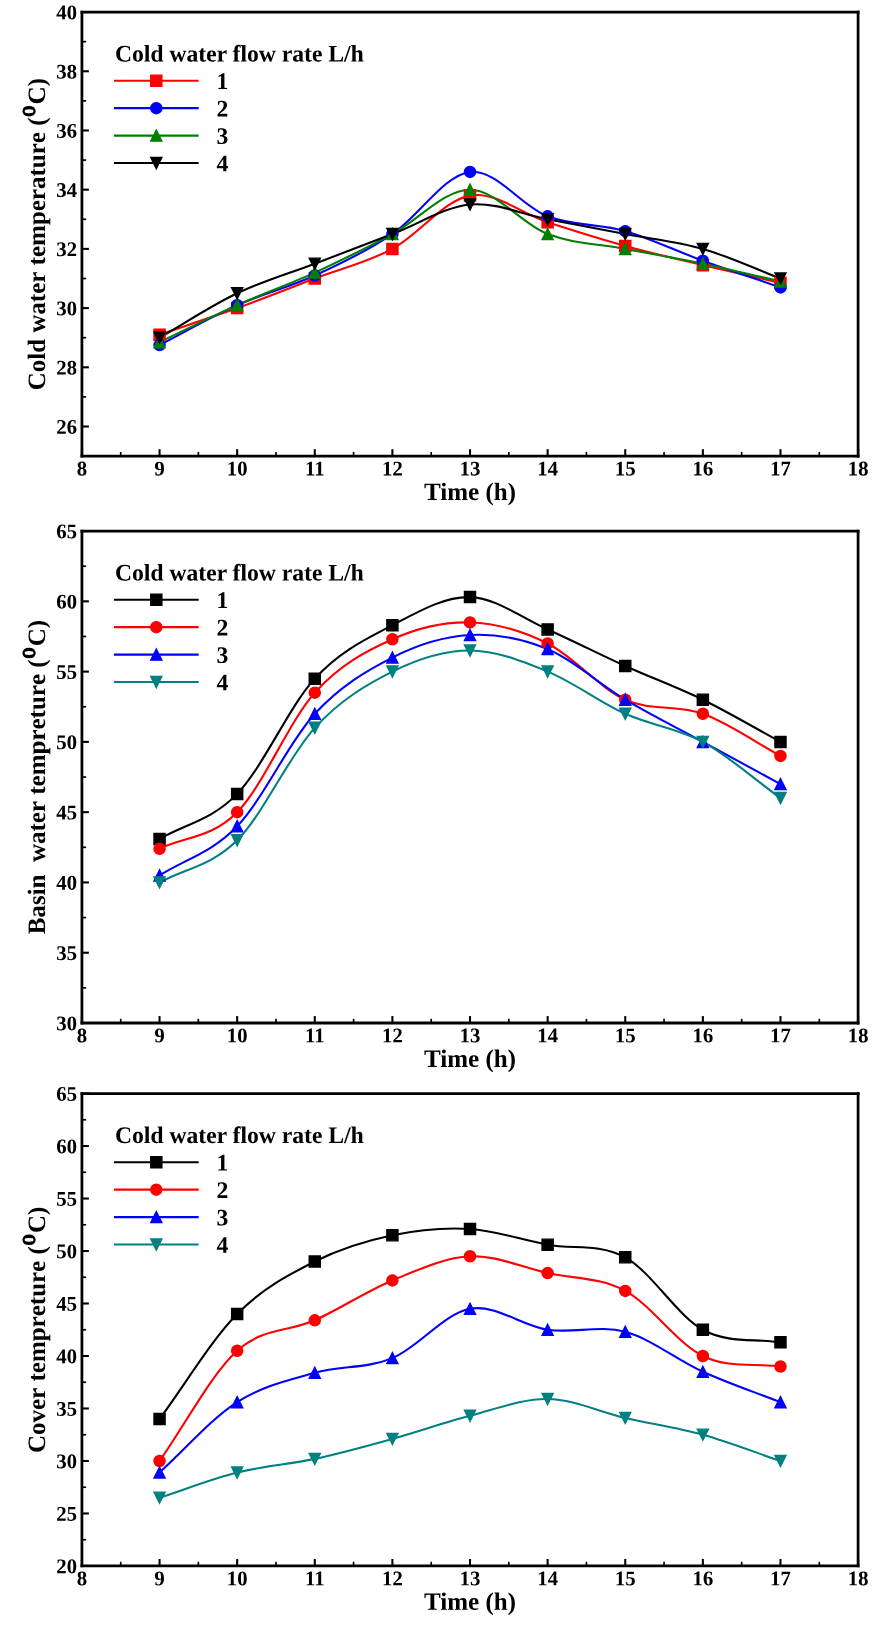 This screenshot has height=1629, width=881. I want to click on y-tick-label: 32, so click(67, 249).